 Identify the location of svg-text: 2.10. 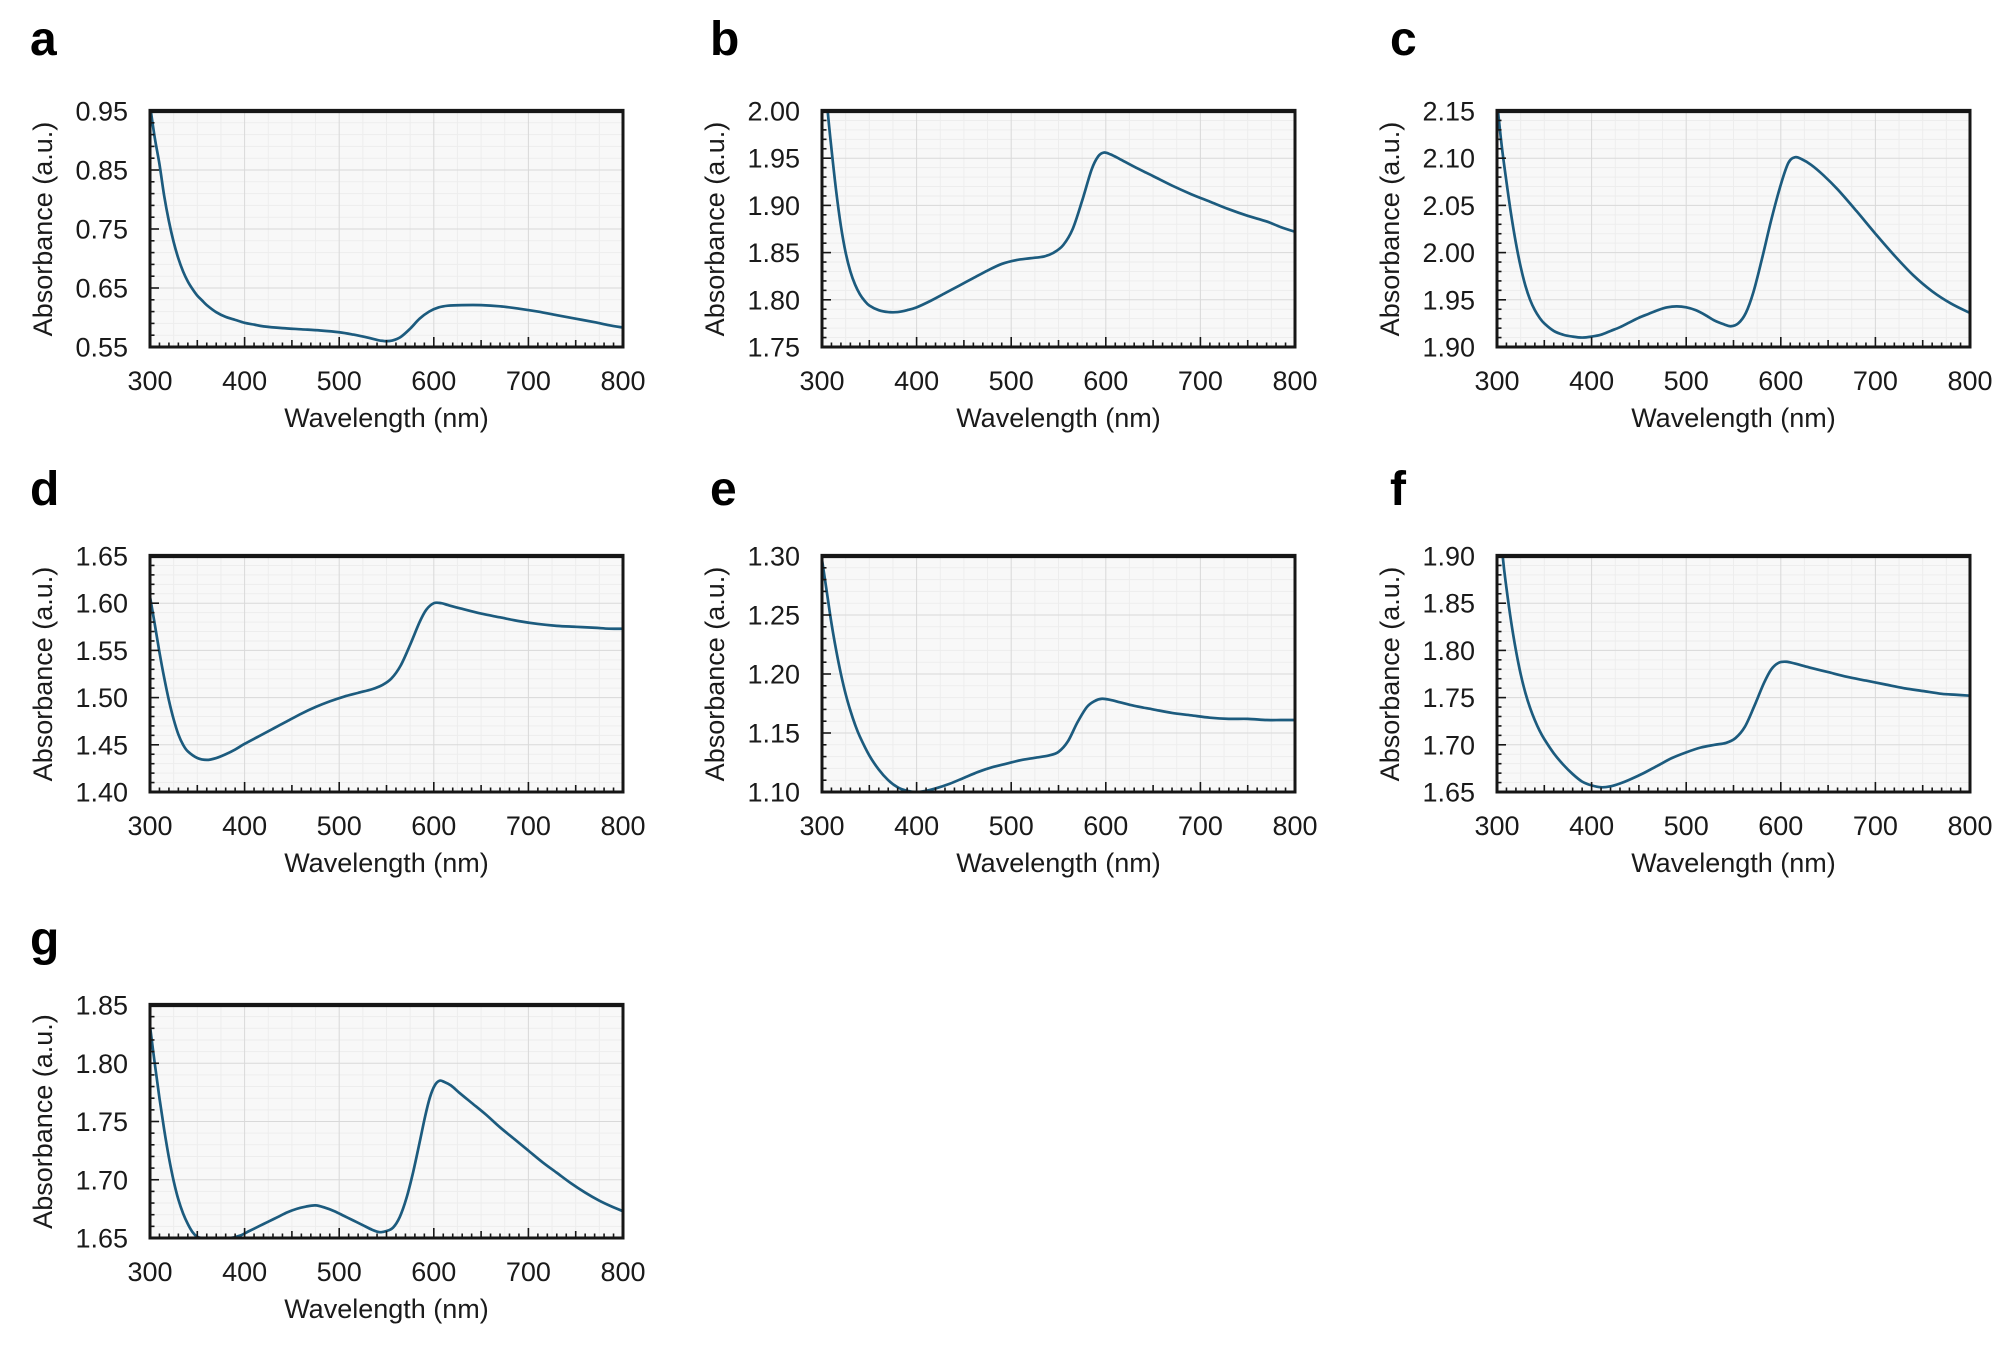
(1448, 159).